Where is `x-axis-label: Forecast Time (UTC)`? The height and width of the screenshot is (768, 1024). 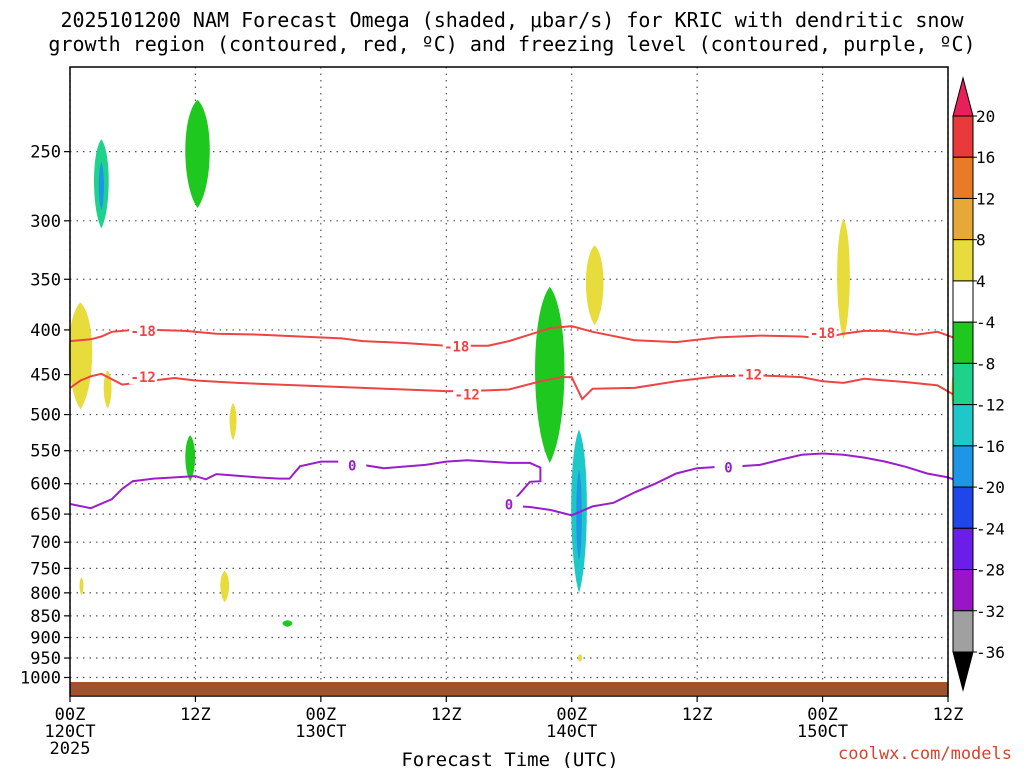
x-axis-label: Forecast Time (UTC) is located at coordinates (509, 758).